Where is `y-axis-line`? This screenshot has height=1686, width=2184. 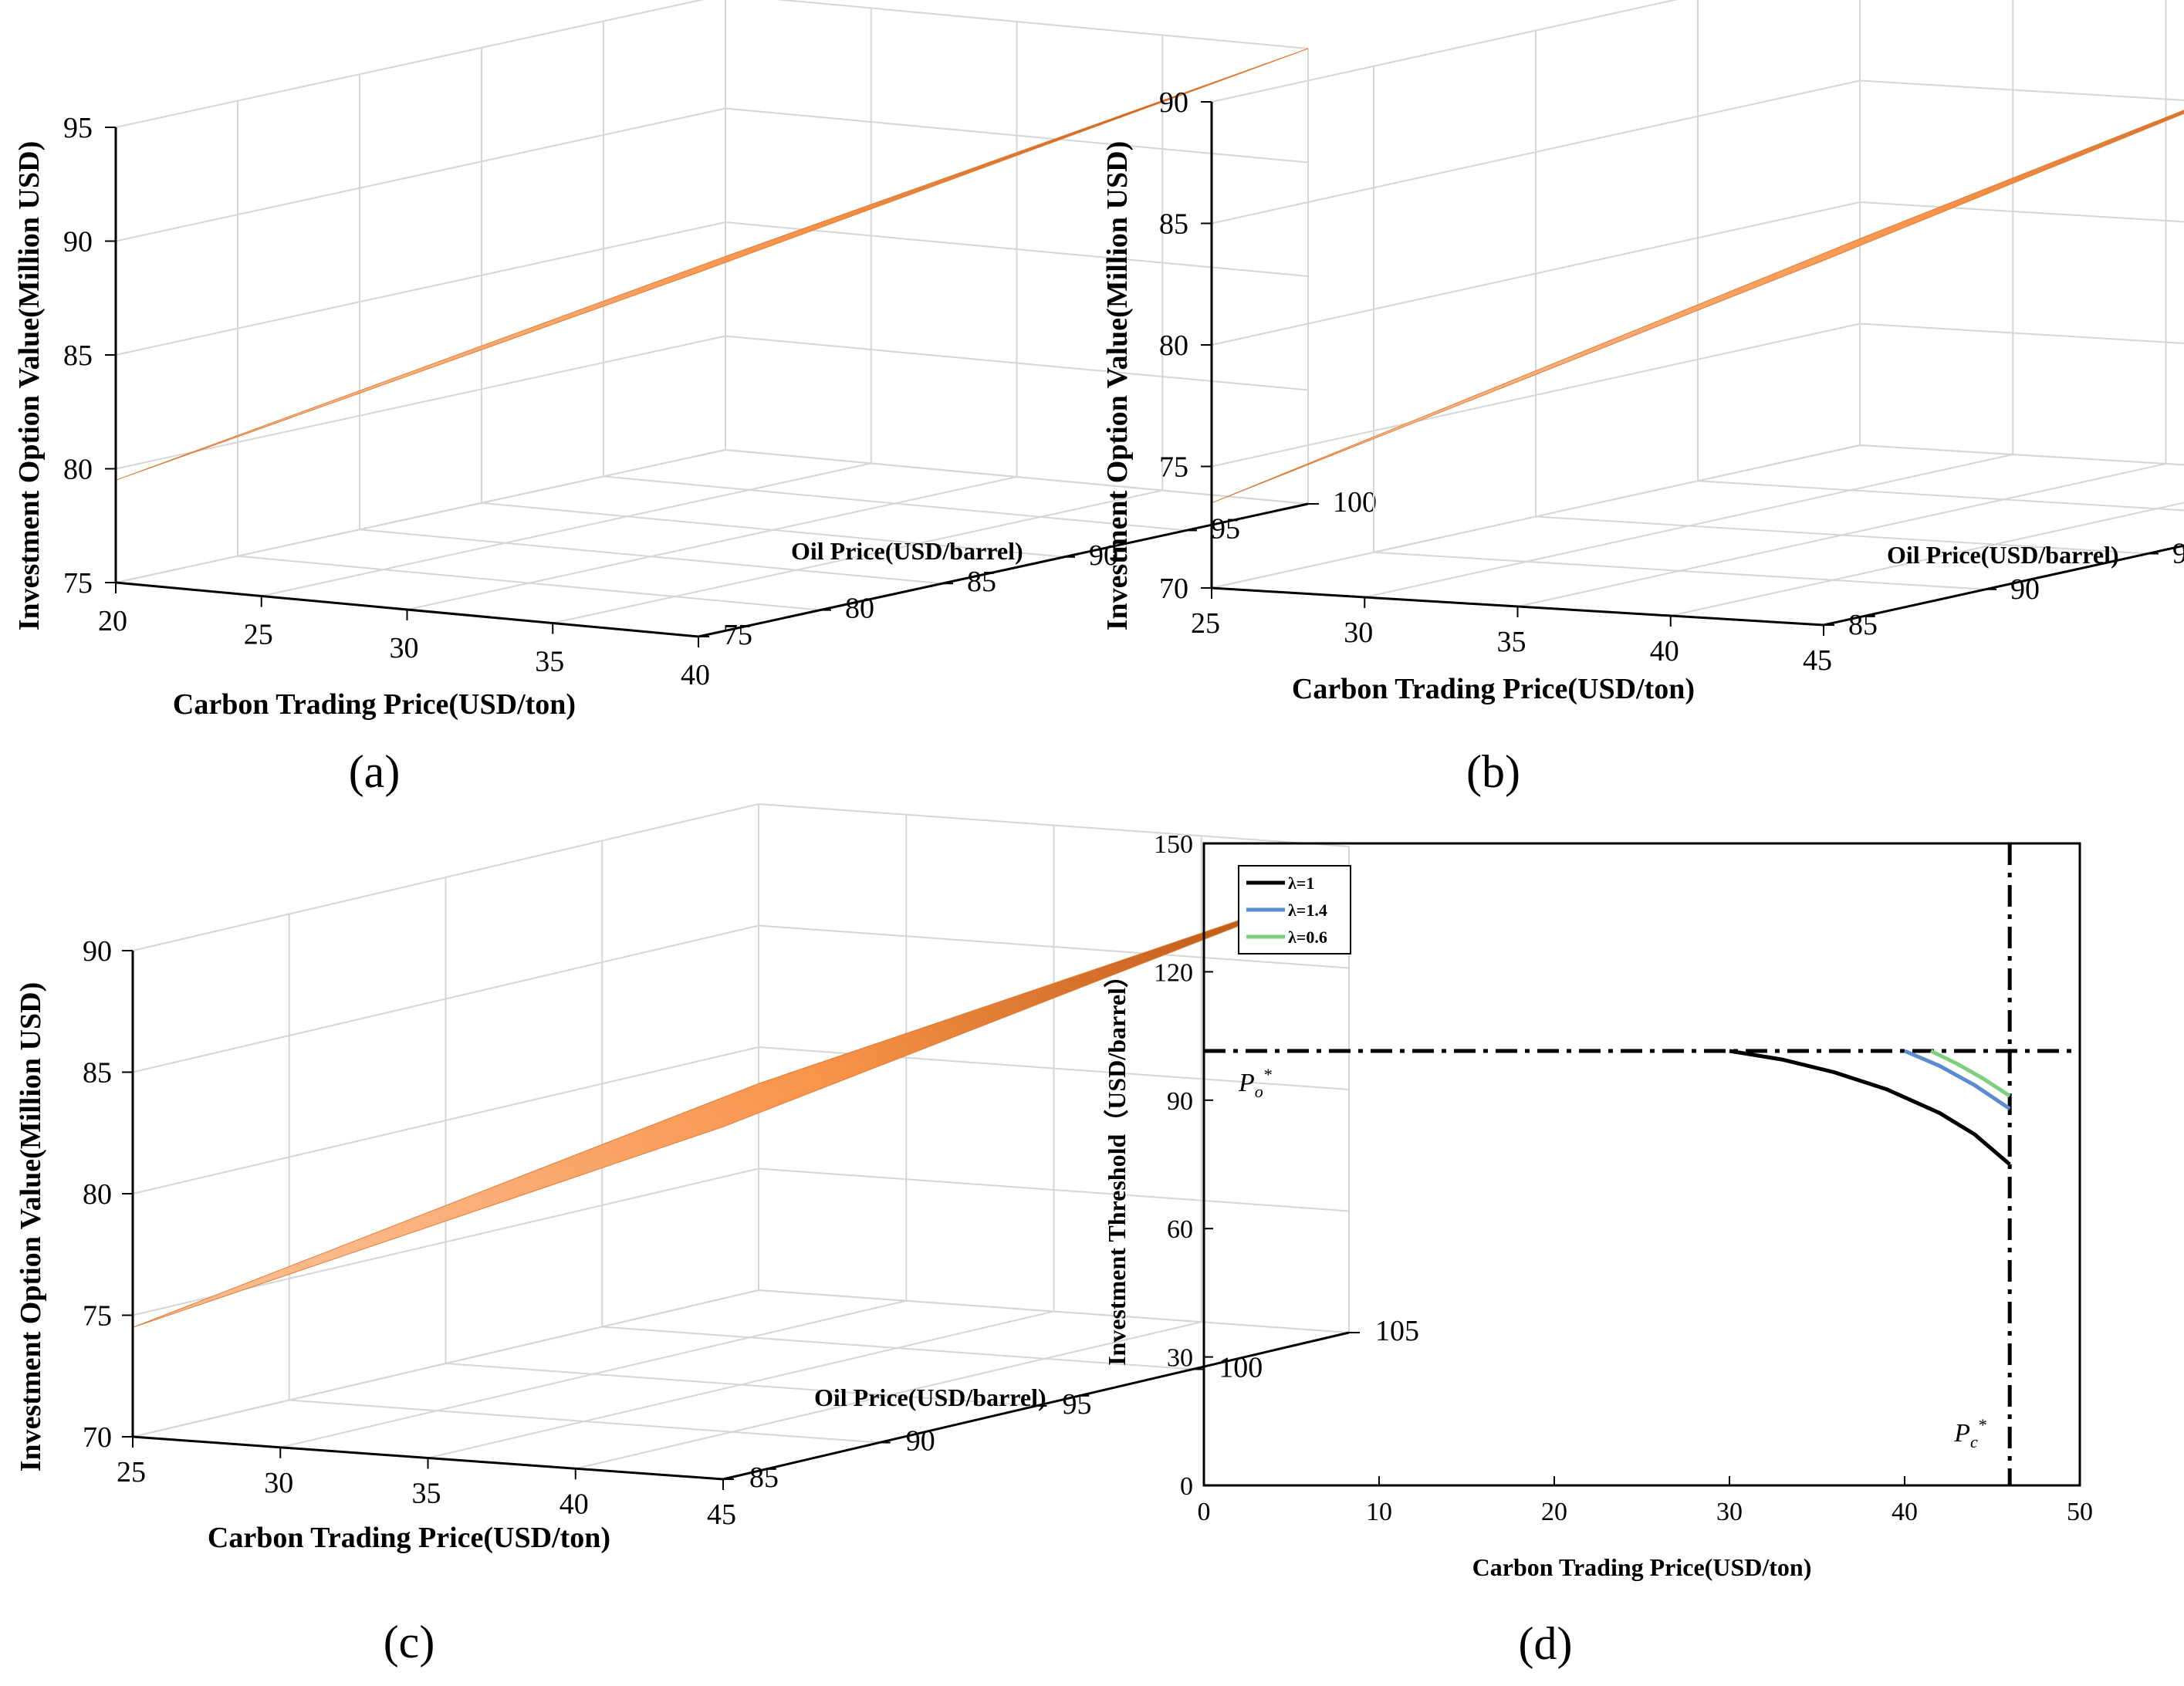
y-axis-line is located at coordinates (1003, 570).